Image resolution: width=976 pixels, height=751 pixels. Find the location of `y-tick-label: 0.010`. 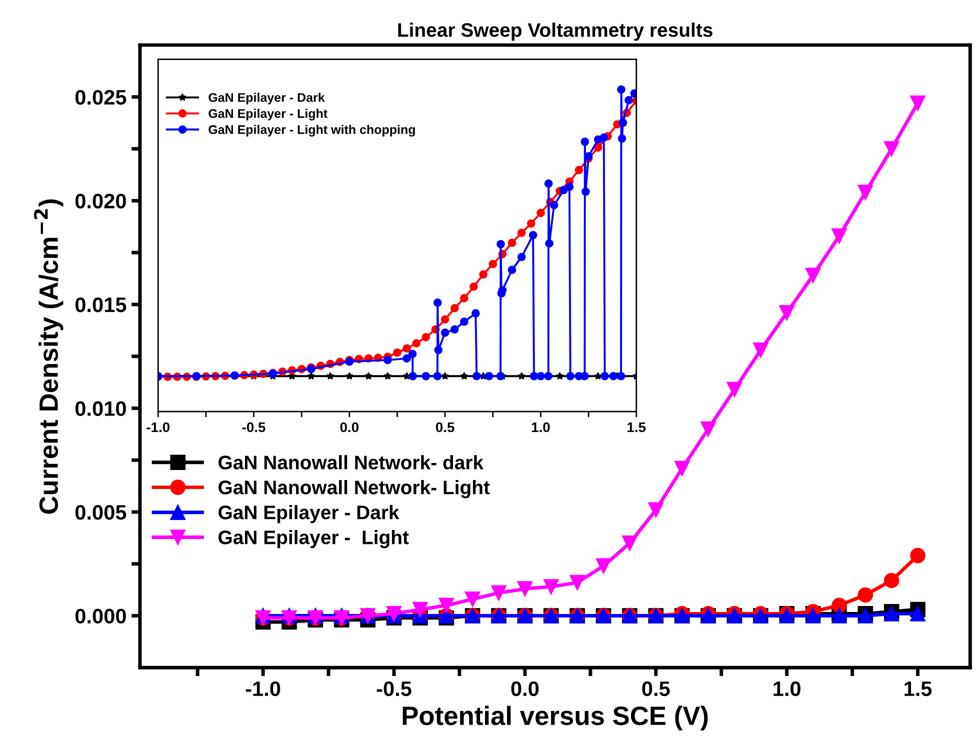

y-tick-label: 0.010 is located at coordinates (100, 408).